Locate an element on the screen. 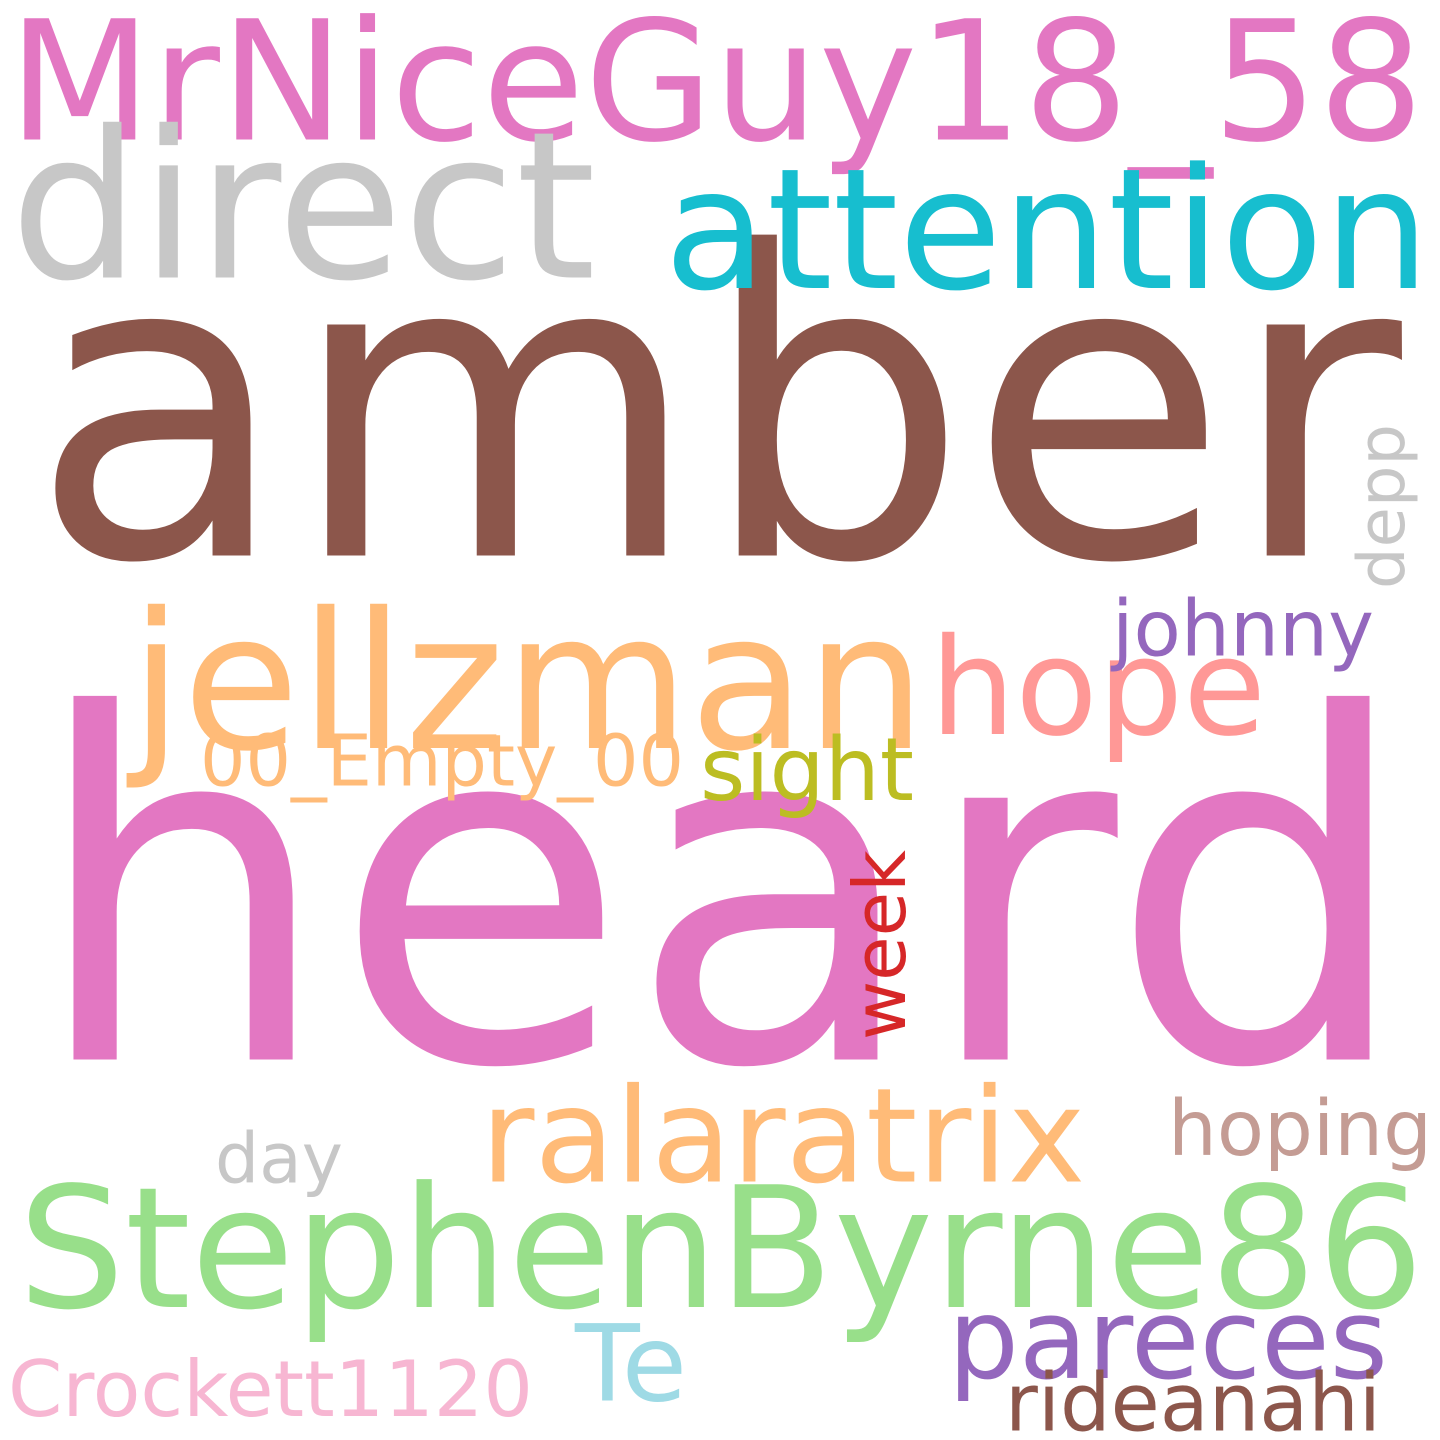 This screenshot has height=1440, width=1440. word-sight: sight is located at coordinates (807, 770).